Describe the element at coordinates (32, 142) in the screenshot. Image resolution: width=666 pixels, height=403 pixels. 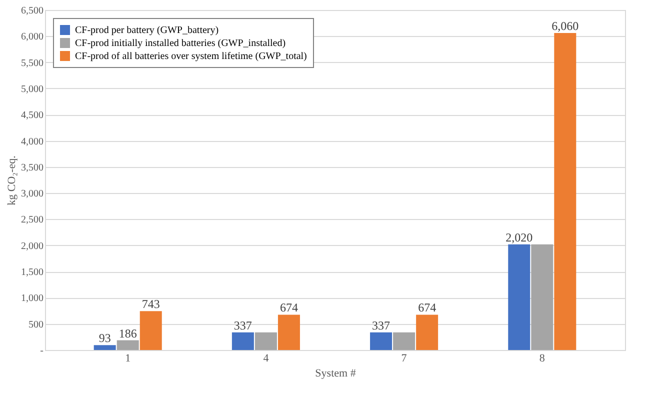
I see `y-tick-label: 4,000` at that location.